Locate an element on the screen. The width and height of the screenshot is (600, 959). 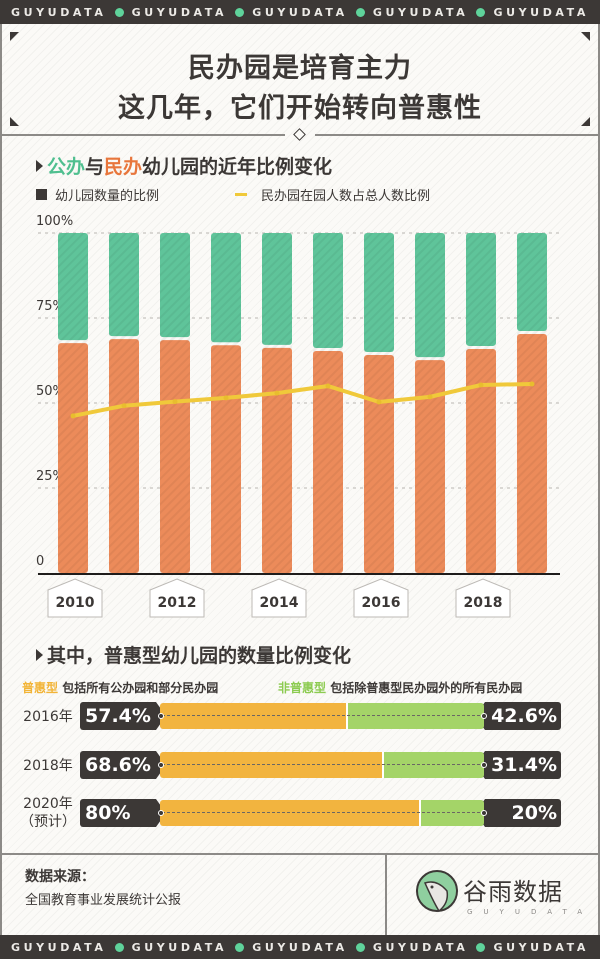
row-year: 2020年 （预计） is located at coordinates (48, 813).